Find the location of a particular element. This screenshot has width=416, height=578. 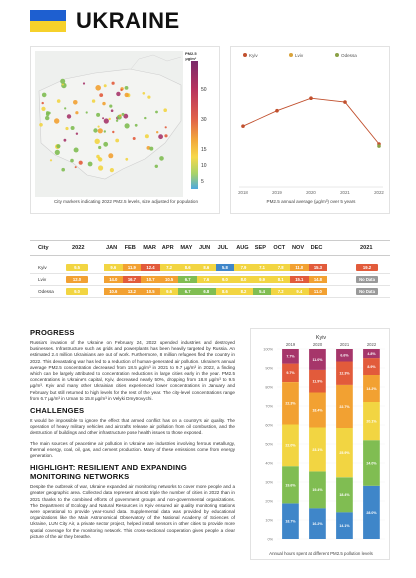

city-map is located at coordinates (109, 124).